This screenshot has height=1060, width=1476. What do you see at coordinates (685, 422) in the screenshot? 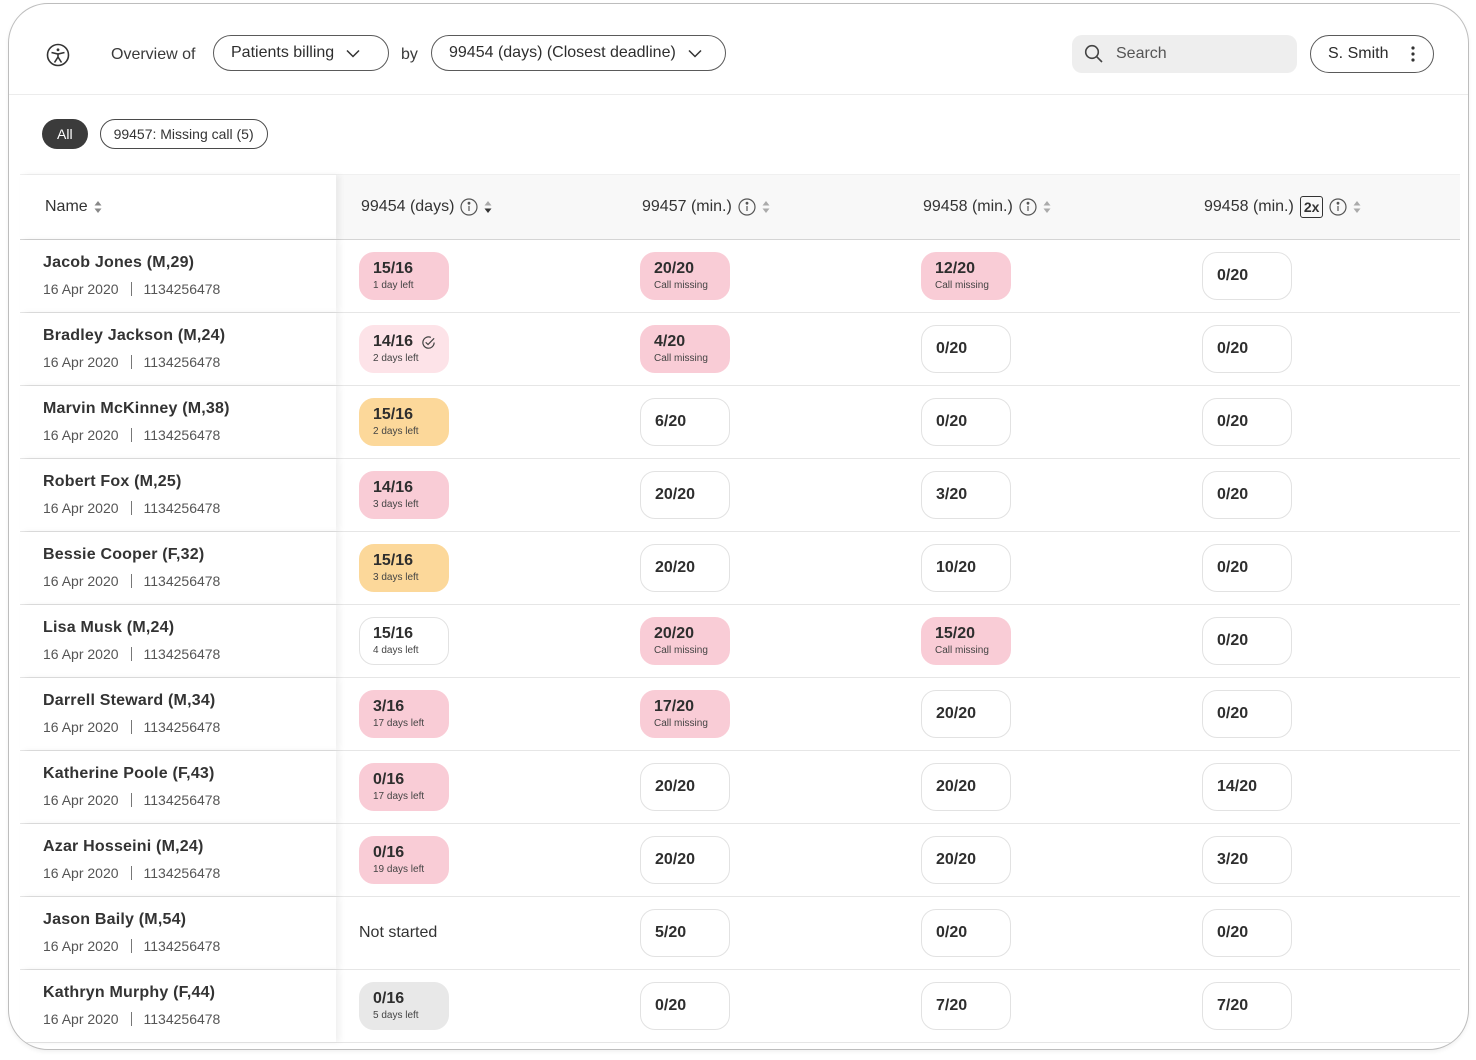
I see `billing-badge: 6/20` at bounding box center [685, 422].